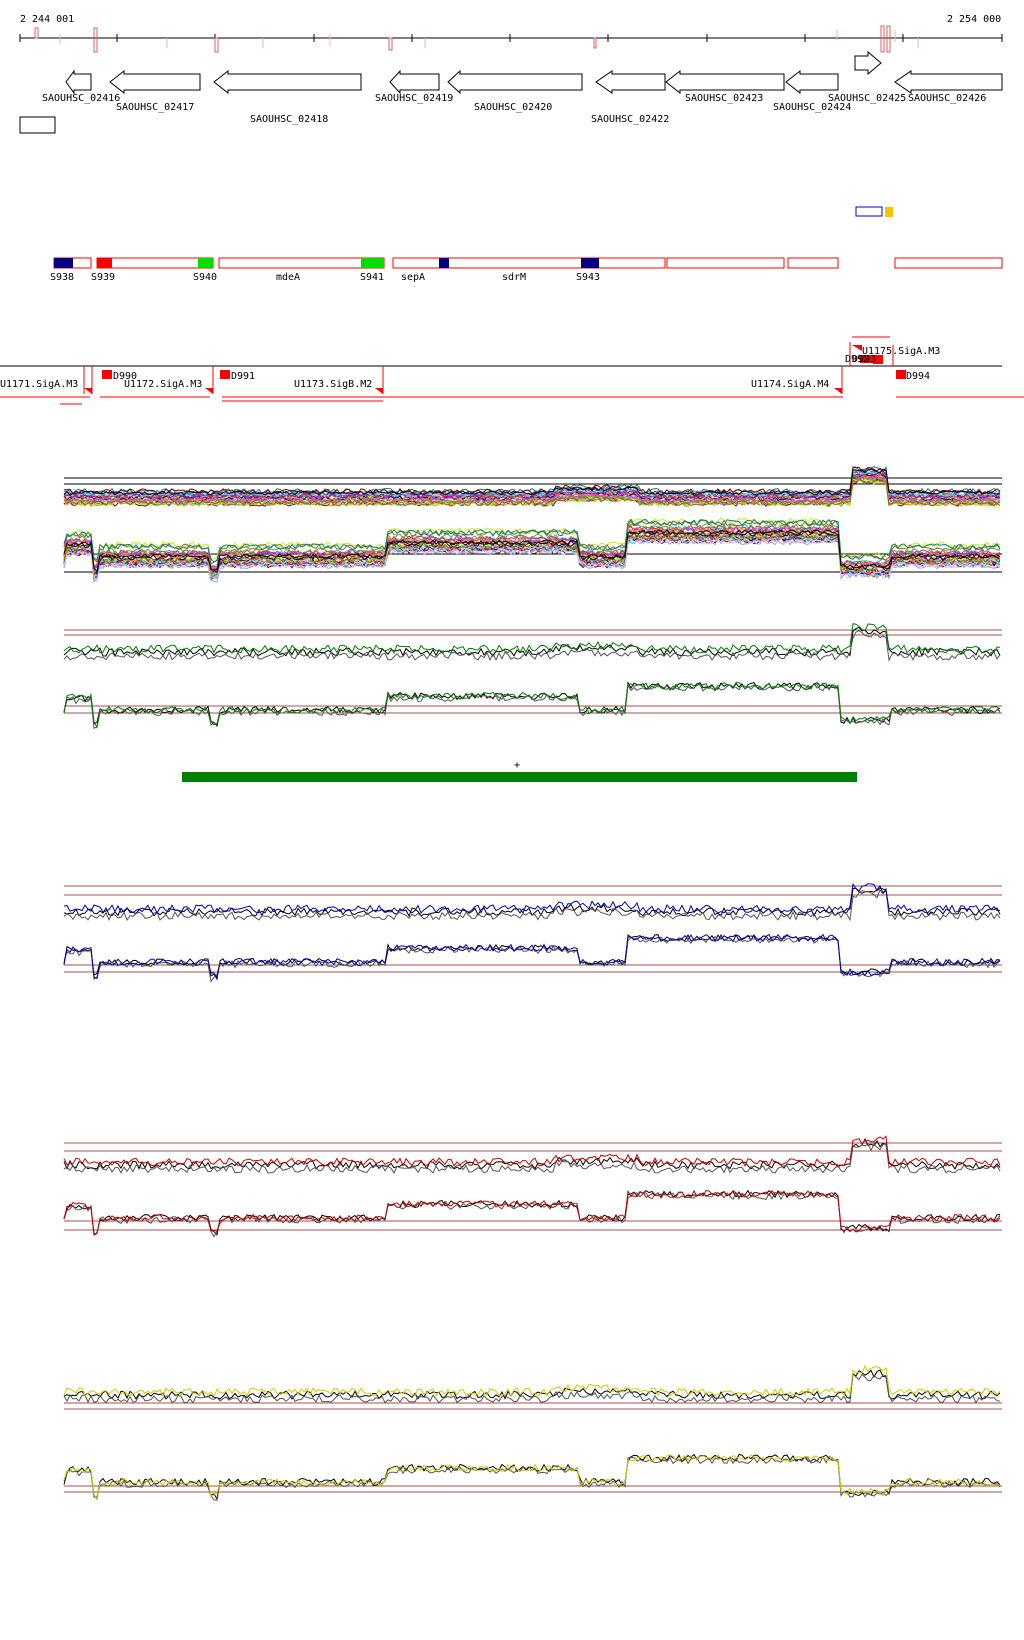  What do you see at coordinates (511, 33) in the screenshot?
I see `coordinate-ruler: 2 244 001 2 254 000` at bounding box center [511, 33].